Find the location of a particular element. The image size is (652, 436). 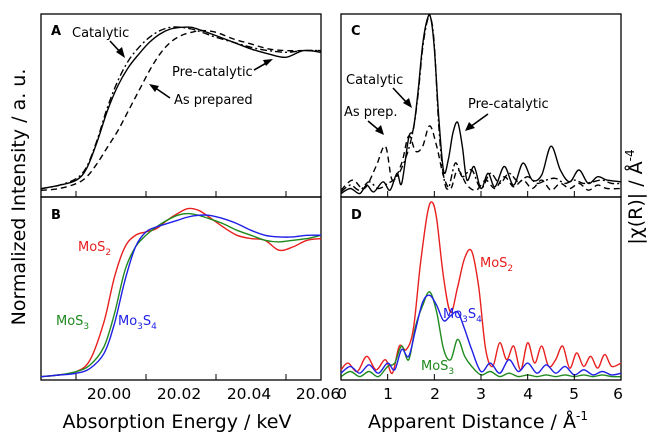

arrowhead-a-as-prepared is located at coordinates (154, 88).